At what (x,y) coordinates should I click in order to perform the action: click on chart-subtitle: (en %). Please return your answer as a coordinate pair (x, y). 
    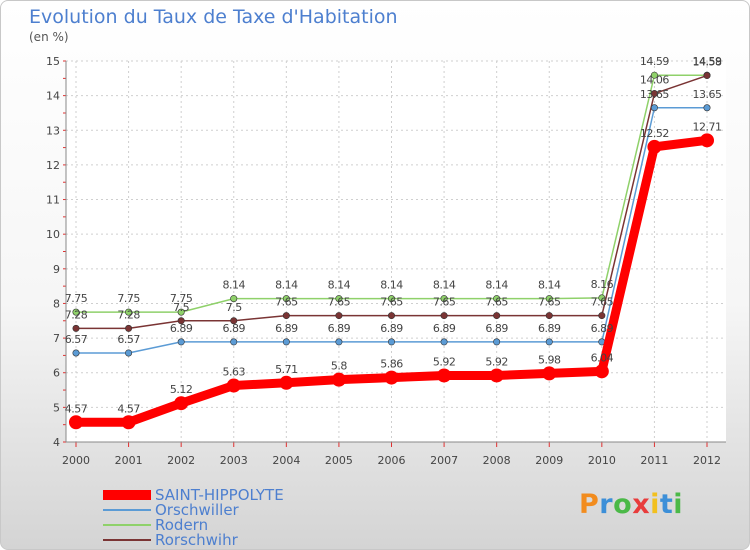
    Looking at the image, I should click on (49, 37).